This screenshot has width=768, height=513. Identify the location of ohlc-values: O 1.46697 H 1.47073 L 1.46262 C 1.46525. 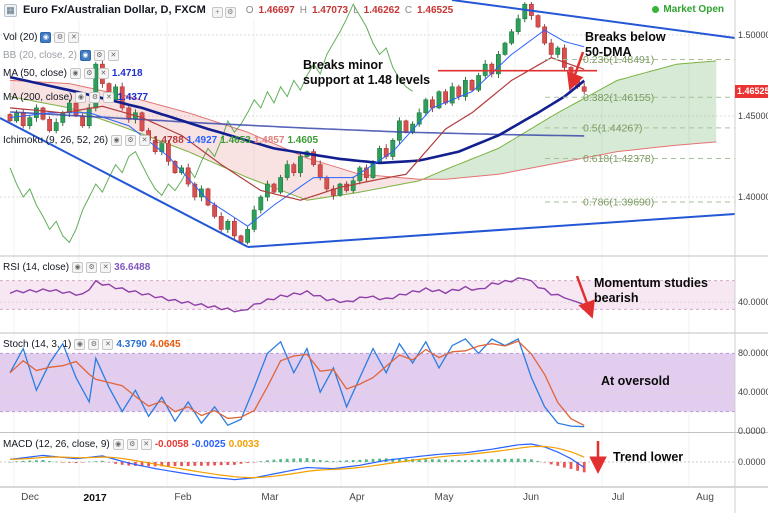
(349, 10).